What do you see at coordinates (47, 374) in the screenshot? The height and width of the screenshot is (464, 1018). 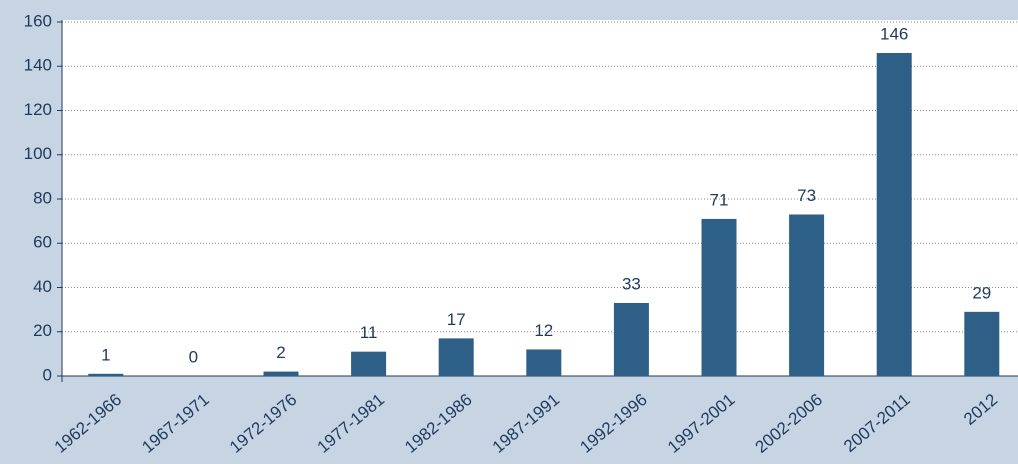 I see `y-tick-label: 0` at bounding box center [47, 374].